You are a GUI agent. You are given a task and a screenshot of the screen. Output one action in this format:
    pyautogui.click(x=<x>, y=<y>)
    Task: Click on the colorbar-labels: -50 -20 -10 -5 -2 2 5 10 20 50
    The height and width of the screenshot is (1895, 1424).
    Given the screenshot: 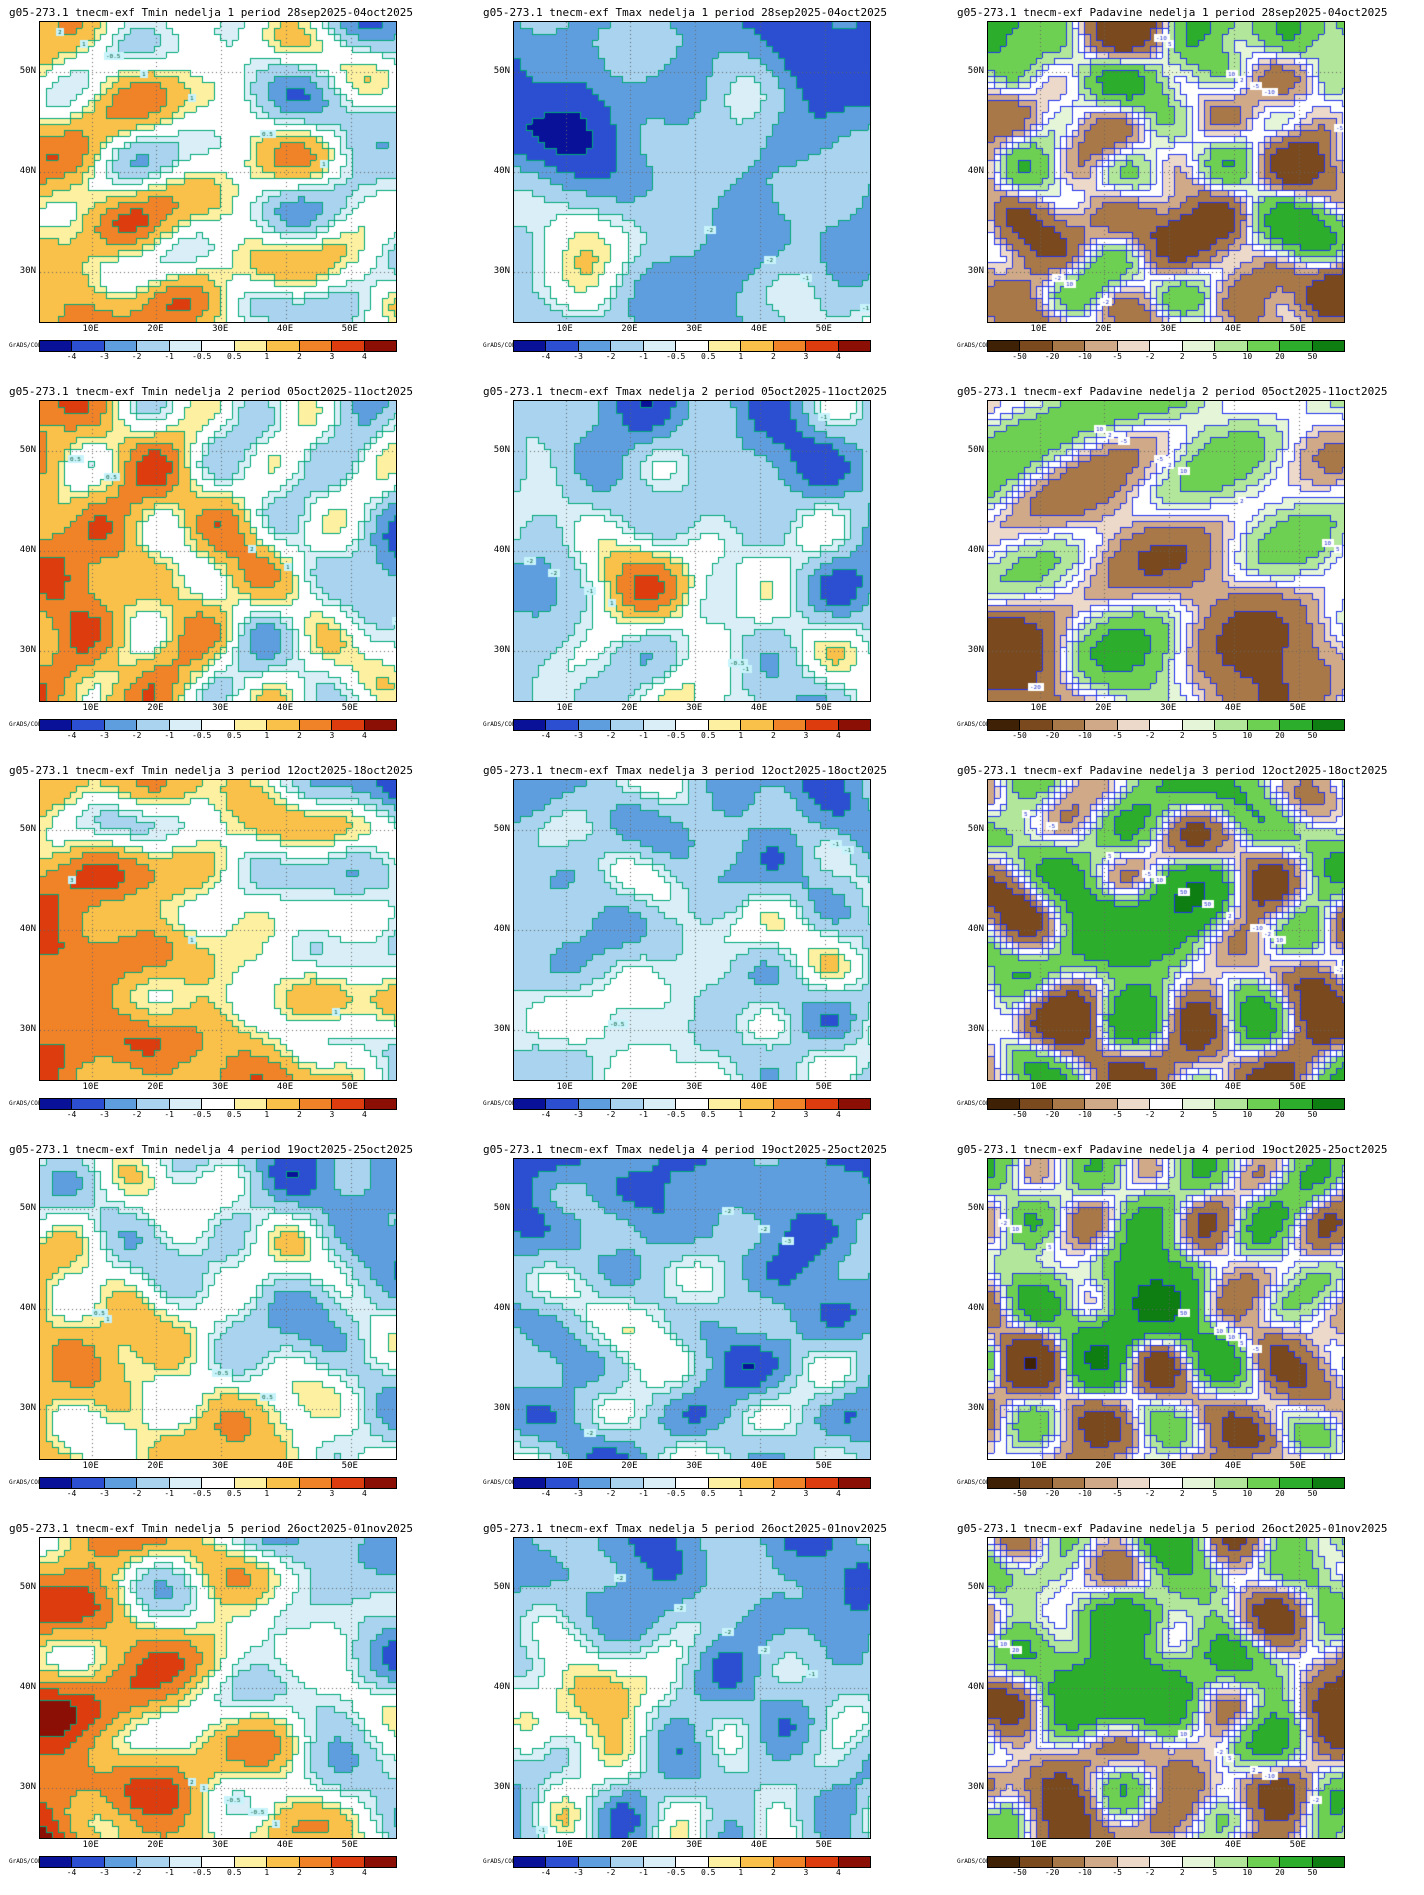 What is the action you would take?
    pyautogui.click(x=1166, y=1494)
    